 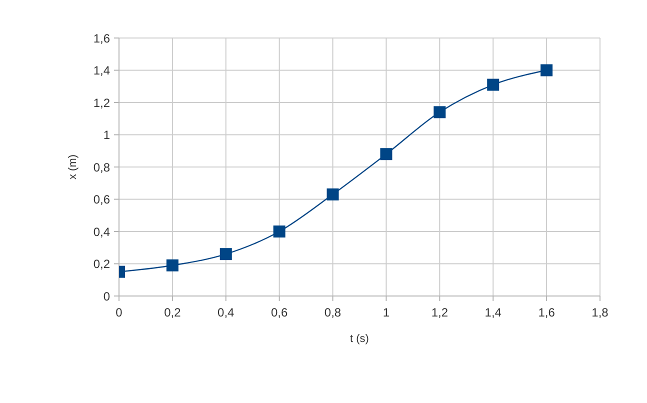 I want to click on y-tick-label: 0,2, so click(x=101, y=264).